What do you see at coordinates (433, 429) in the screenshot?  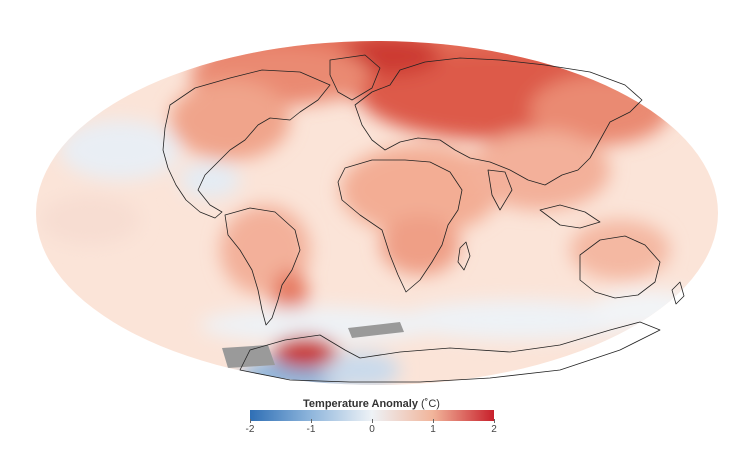 I see `legend-tick-label: 1` at bounding box center [433, 429].